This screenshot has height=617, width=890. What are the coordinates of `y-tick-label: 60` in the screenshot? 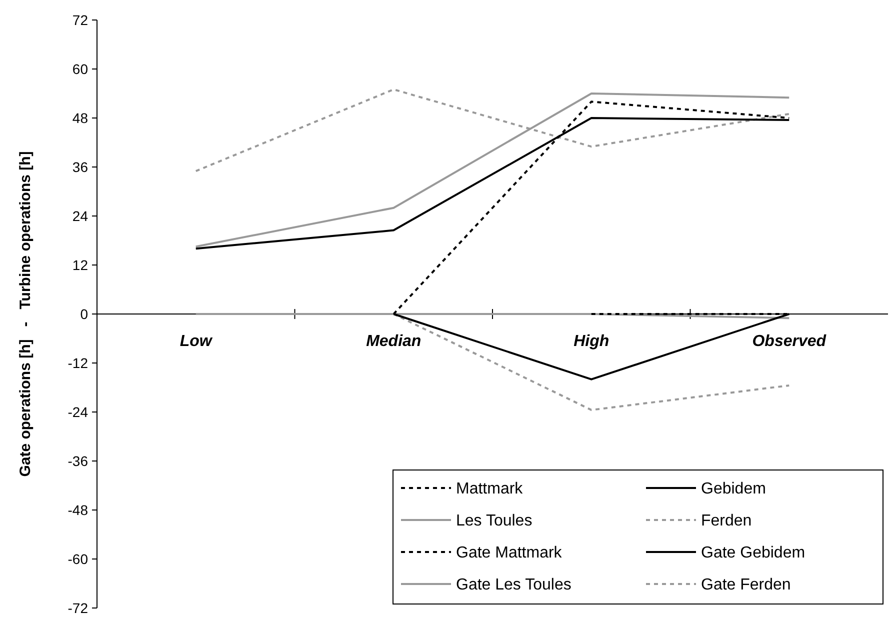 It's located at (80, 68).